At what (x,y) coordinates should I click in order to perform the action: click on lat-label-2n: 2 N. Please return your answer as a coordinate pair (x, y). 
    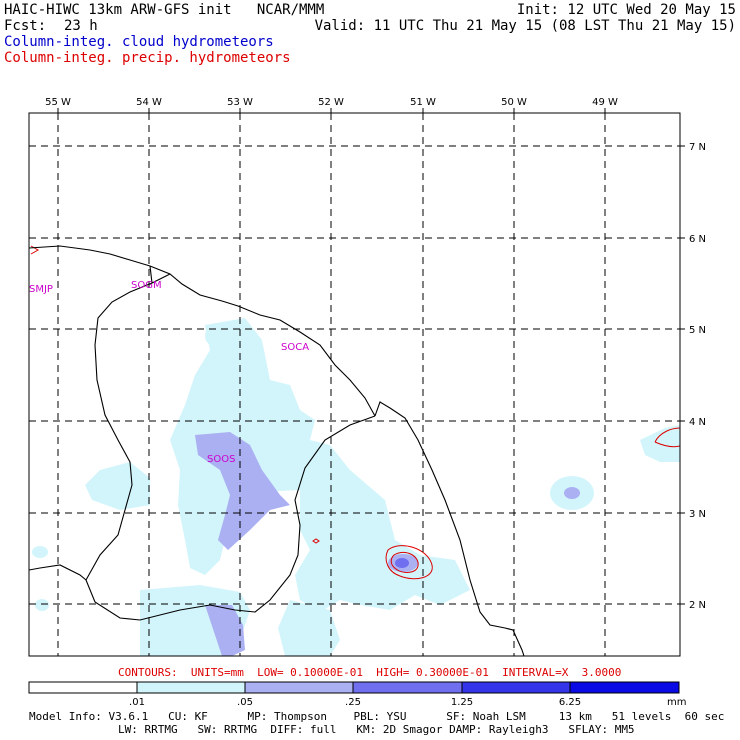
    Looking at the image, I should click on (697, 605).